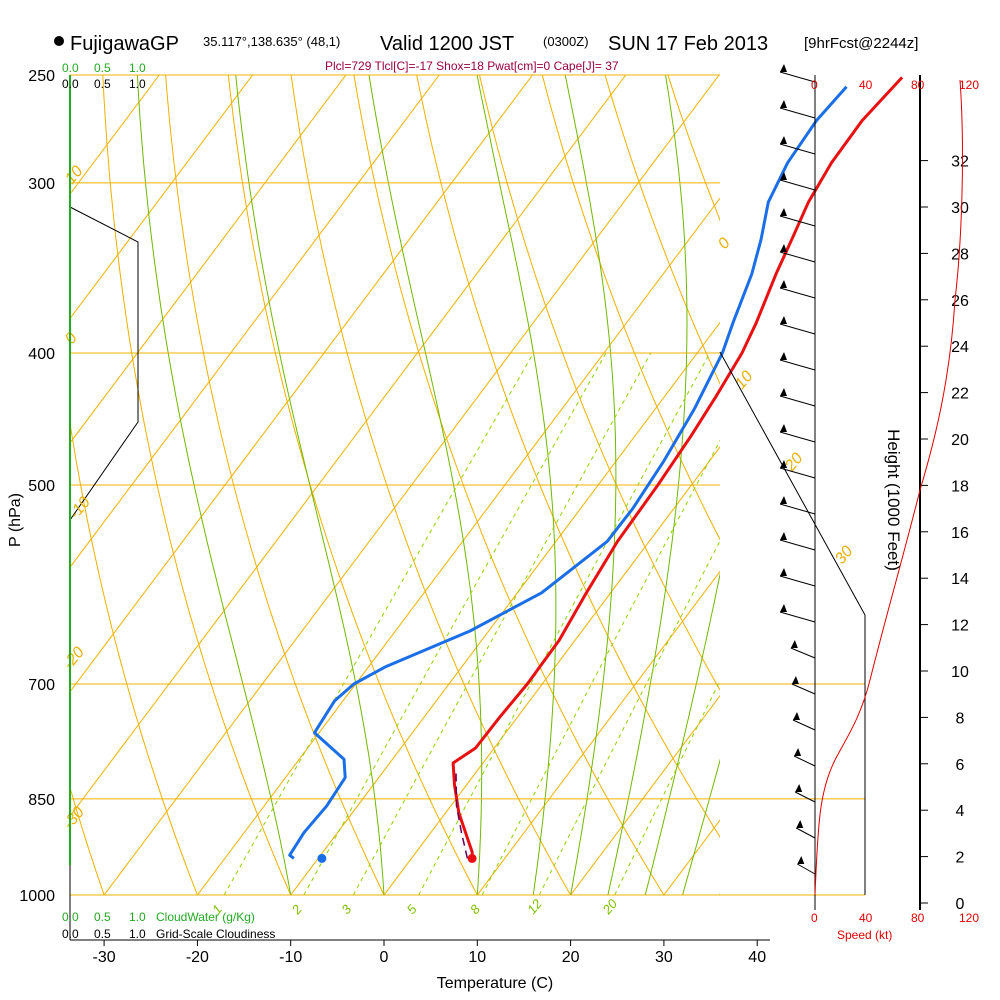 Image resolution: width=1000 pixels, height=1000 pixels. Describe the element at coordinates (797, 469) in the screenshot. I see `wind-barbs` at that location.